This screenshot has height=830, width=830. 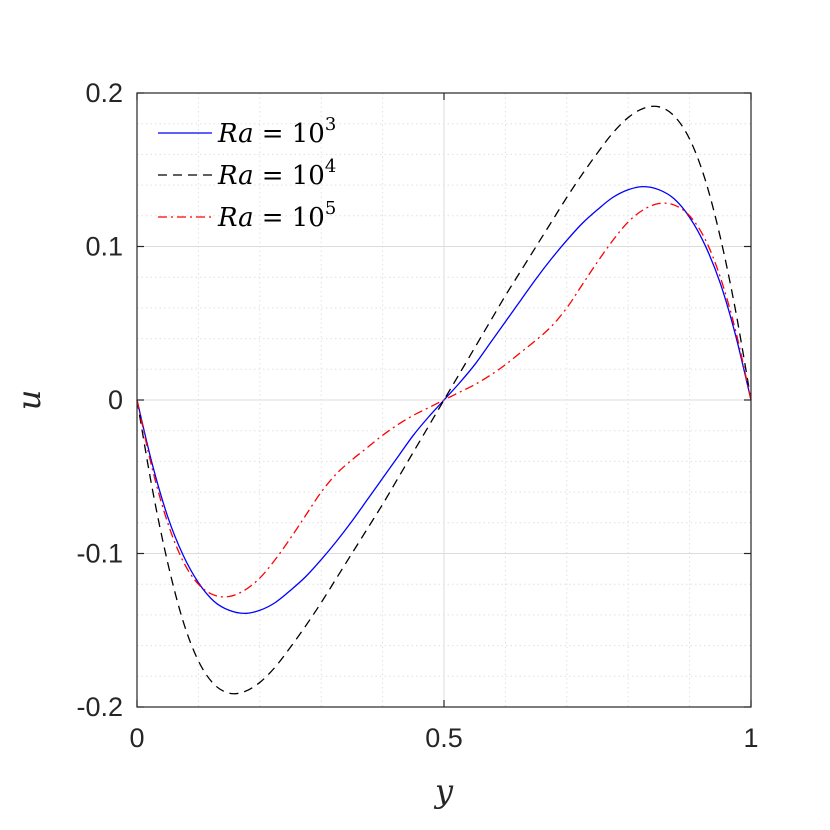 I want to click on x-tick-label: 0, so click(x=136, y=738).